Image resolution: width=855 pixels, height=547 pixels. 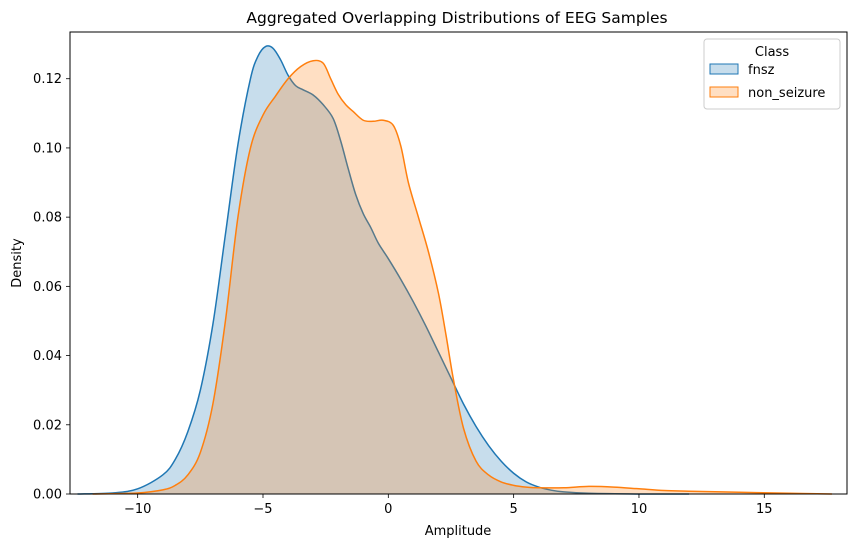 I want to click on y-axis-label: Density, so click(x=17, y=263).